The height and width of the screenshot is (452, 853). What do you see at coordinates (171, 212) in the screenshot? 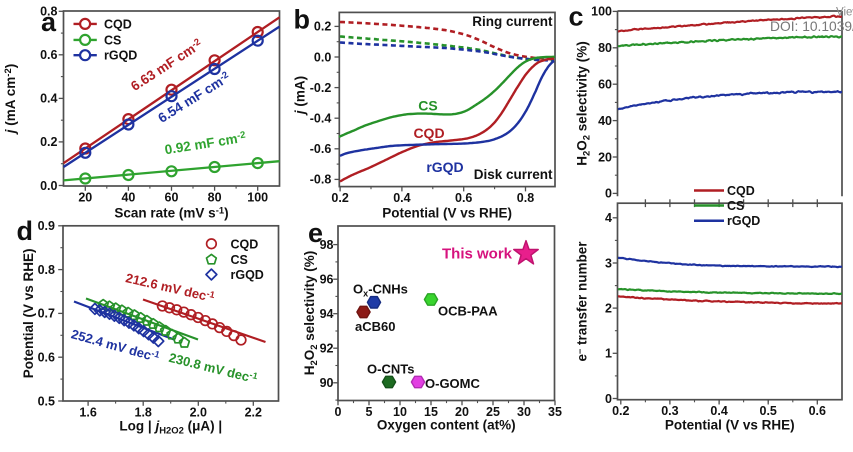
I see `svg-text: Scan rate (mV s-1)` at bounding box center [171, 212].